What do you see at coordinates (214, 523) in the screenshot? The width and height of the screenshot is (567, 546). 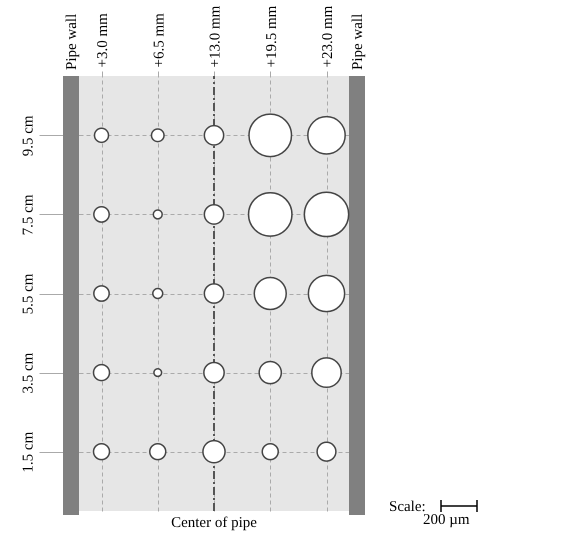 I see `ref-line-label: Center of pipe` at bounding box center [214, 523].